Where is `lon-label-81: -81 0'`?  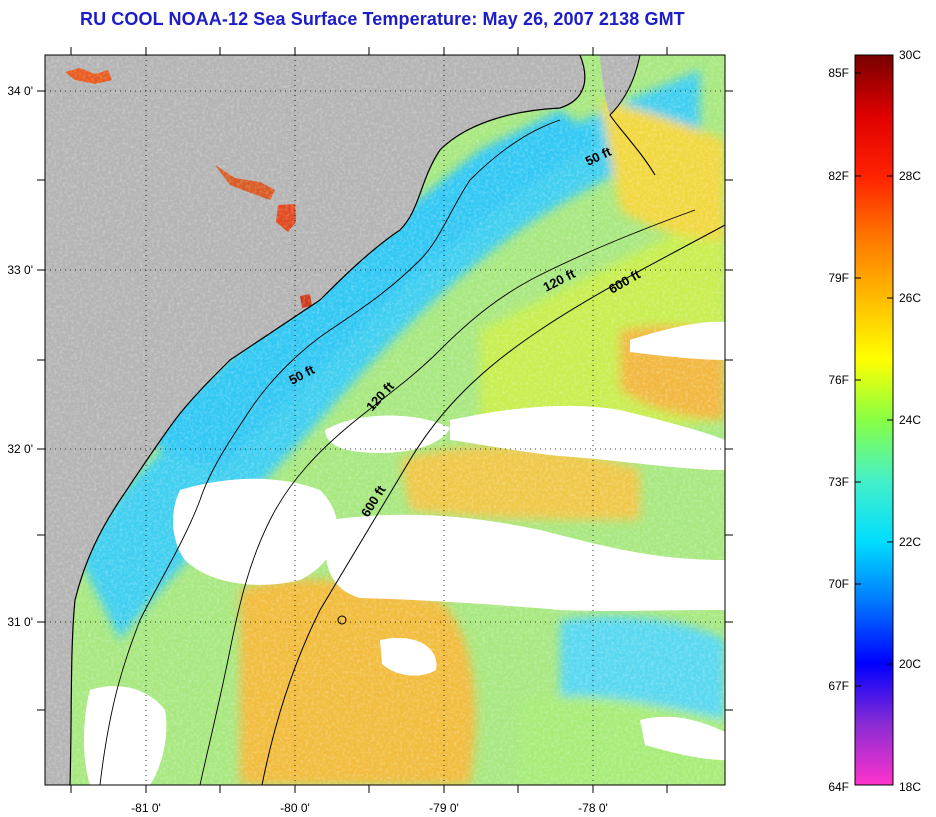
lon-label-81: -81 0' is located at coordinates (146, 808).